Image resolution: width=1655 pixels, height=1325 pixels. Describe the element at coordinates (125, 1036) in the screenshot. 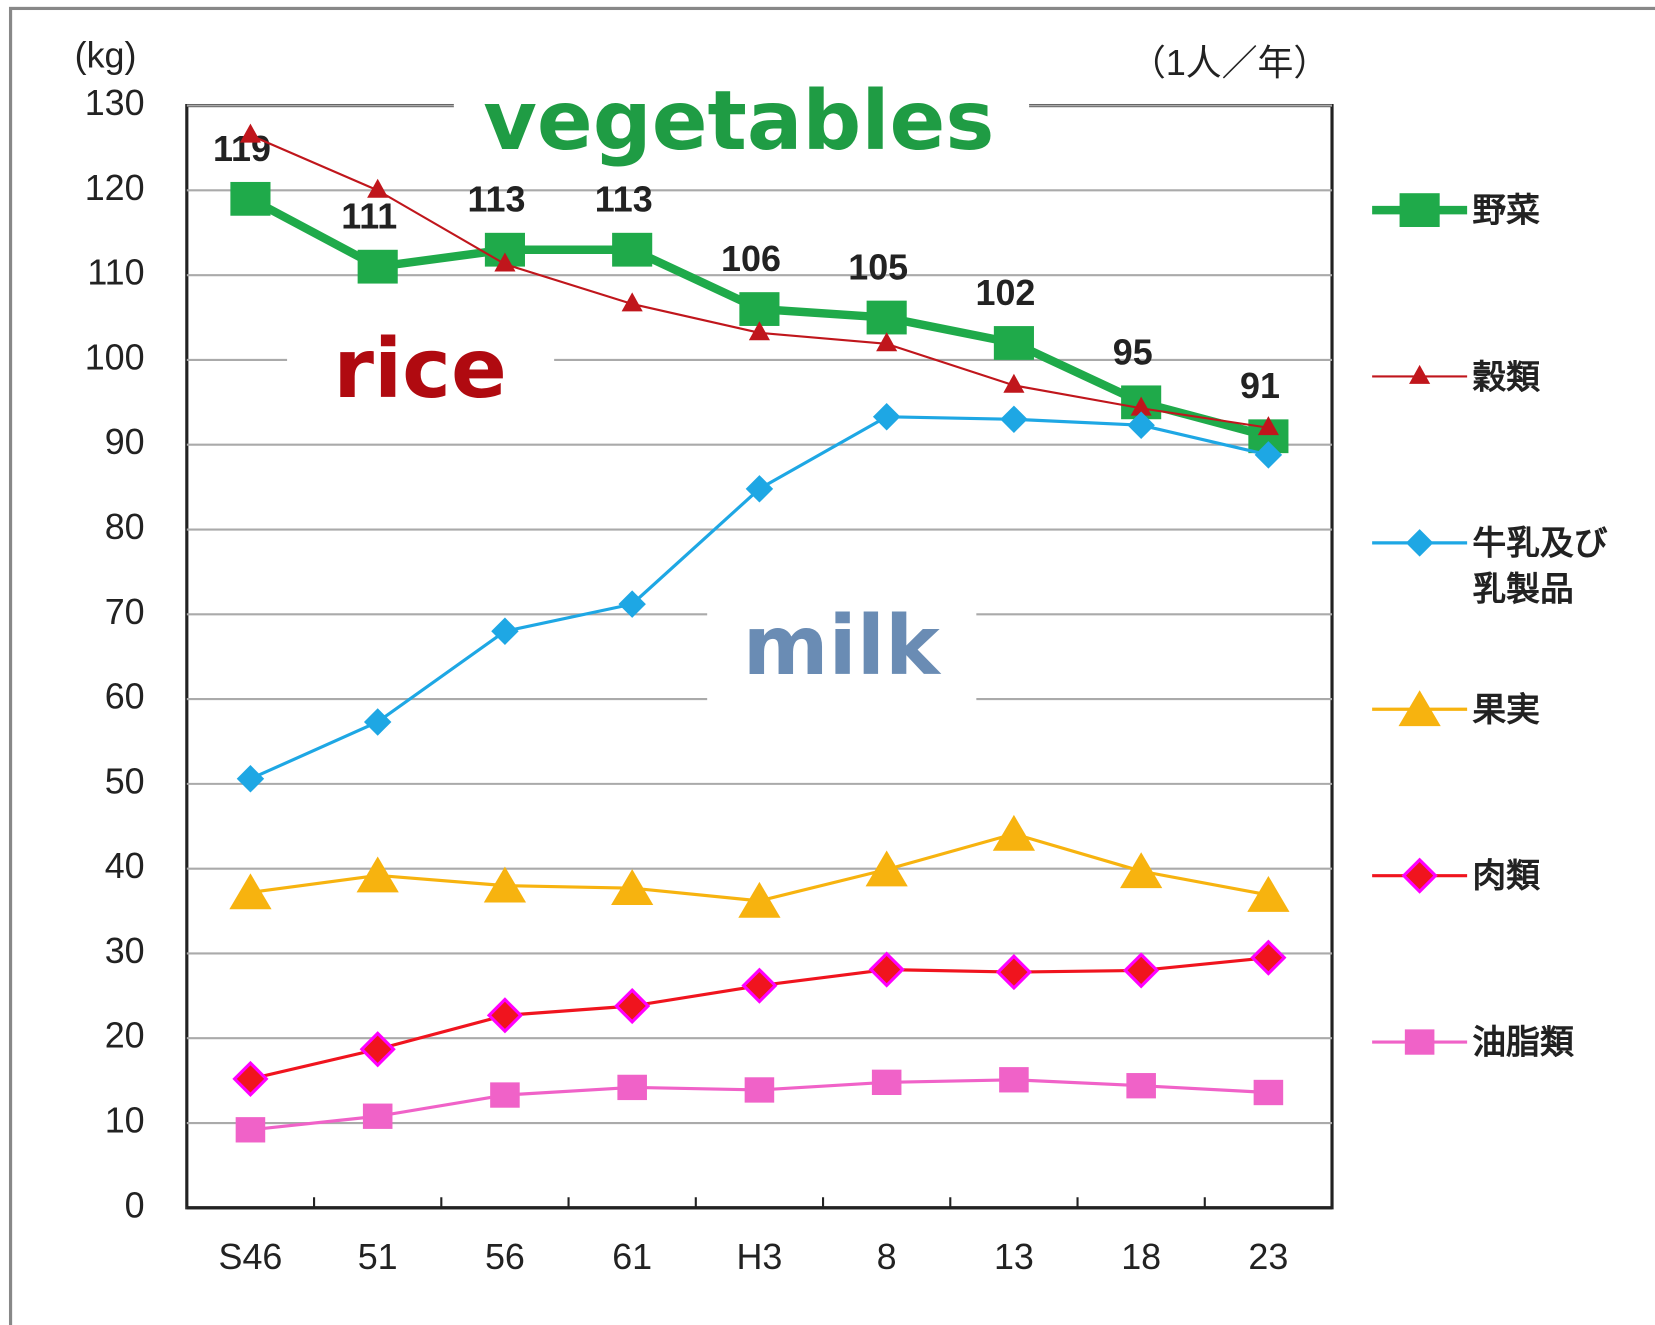

I see `y-tick-label: 20` at that location.